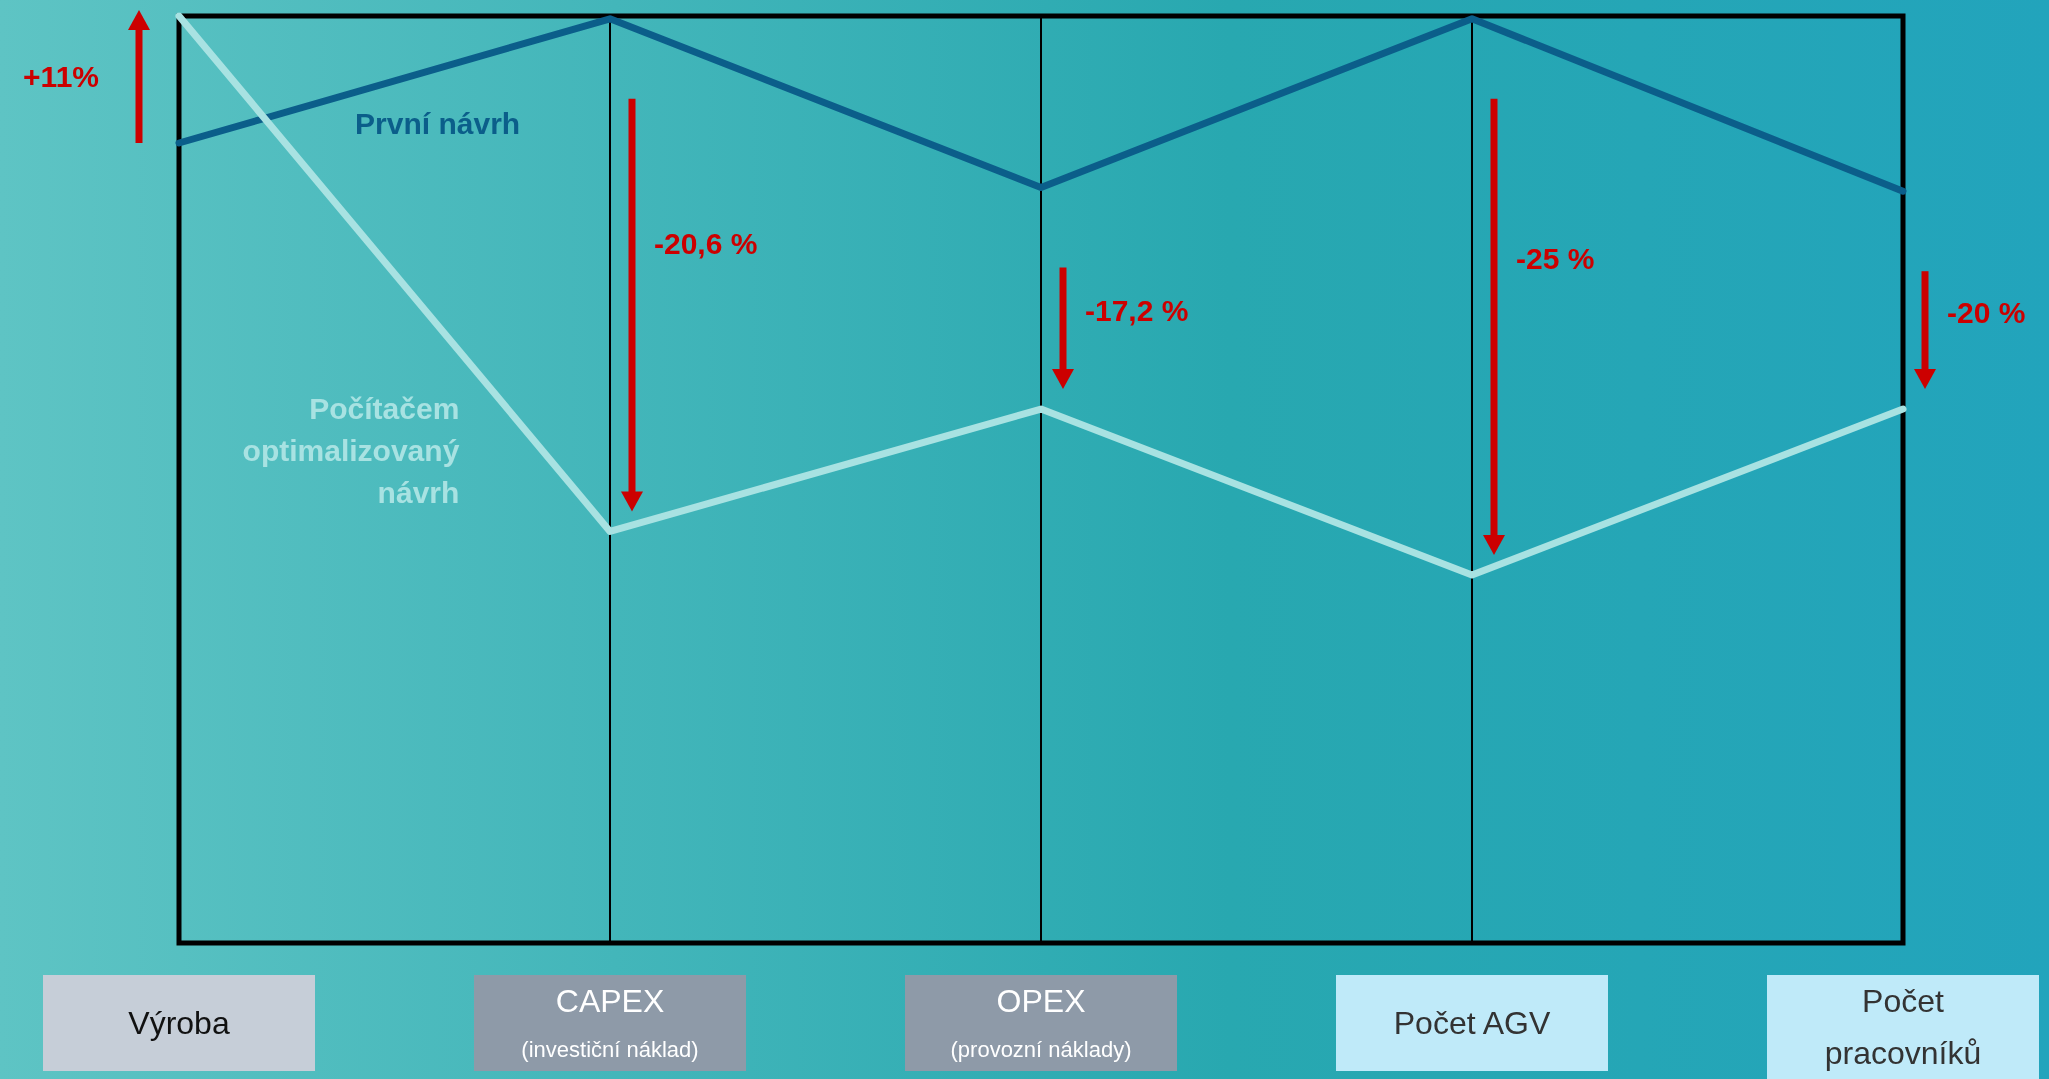  Describe the element at coordinates (351, 450) in the screenshot. I see `series-label: Počítačem optimalizovaný návrh` at that location.